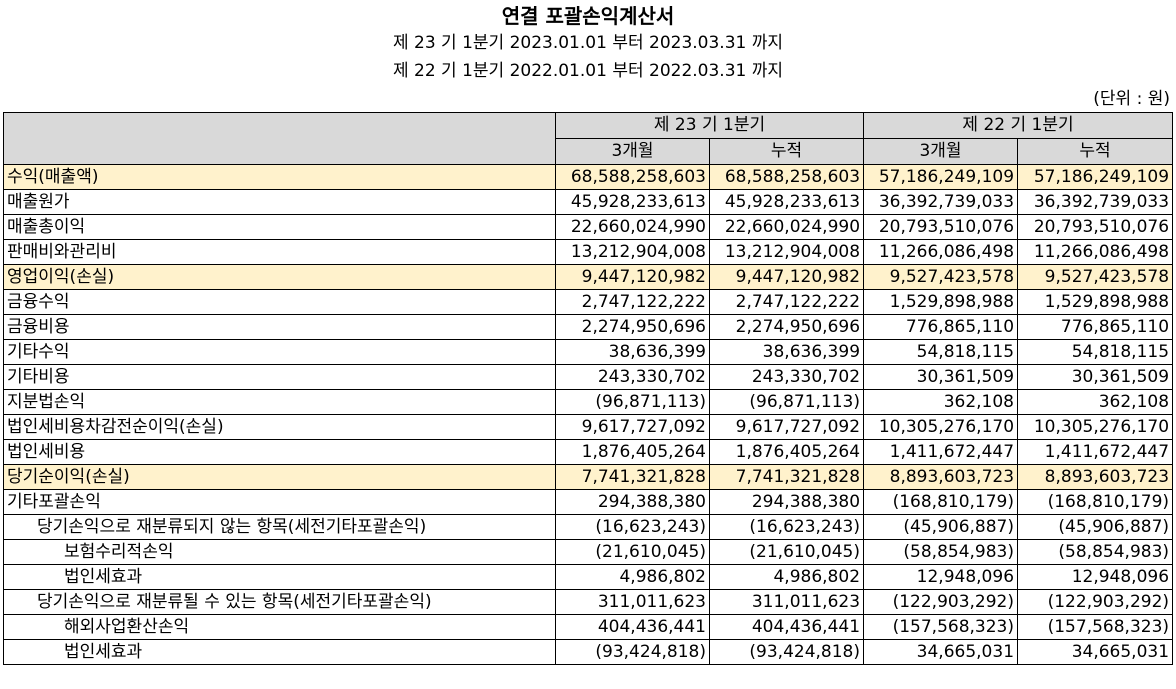 The width and height of the screenshot is (1176, 689). Describe the element at coordinates (632, 177) in the screenshot. I see `row-value-c1: 68,588,258,603` at that location.